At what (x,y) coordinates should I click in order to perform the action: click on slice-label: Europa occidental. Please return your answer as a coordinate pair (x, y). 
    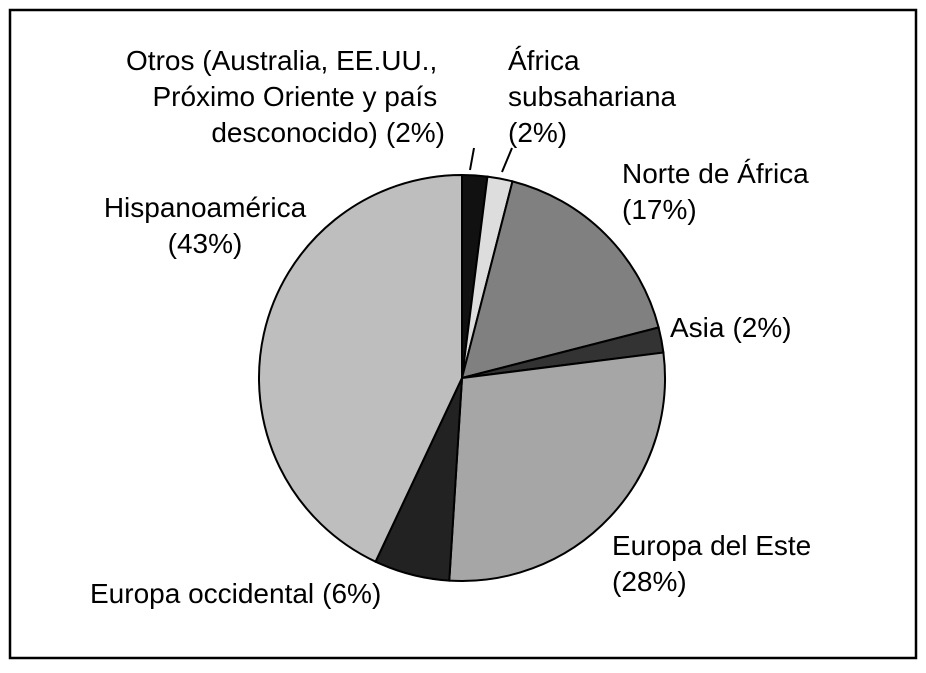
    Looking at the image, I should click on (202, 593).